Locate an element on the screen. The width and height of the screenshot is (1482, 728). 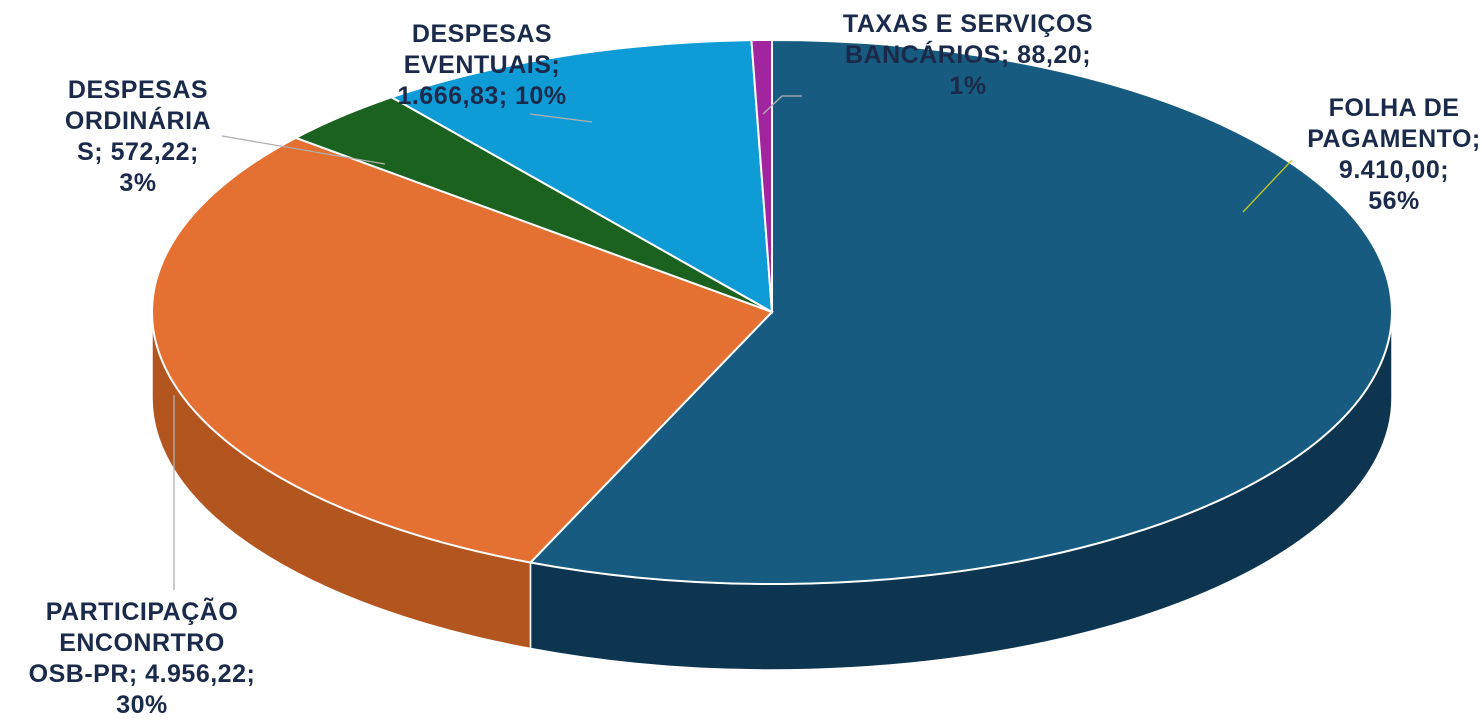
slice-label-line: ORDINÁRIA is located at coordinates (138, 120).